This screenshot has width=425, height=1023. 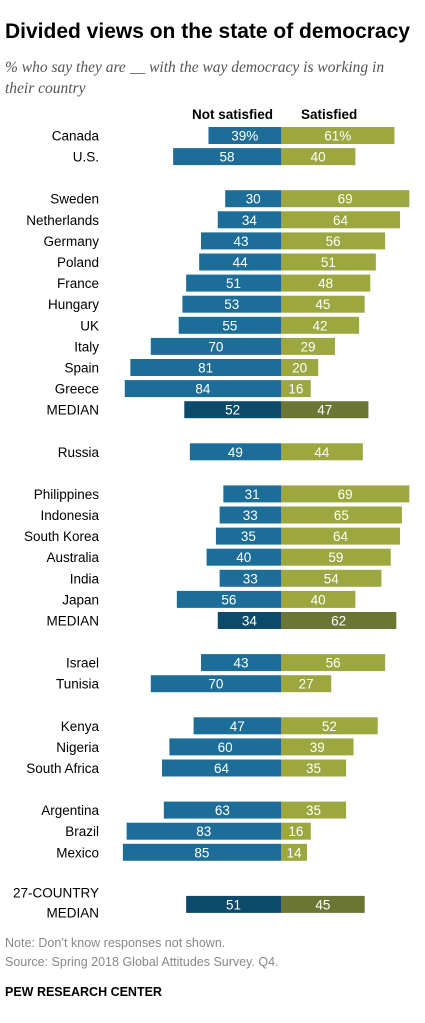 I want to click on value-not-satisfied: 83, so click(x=203, y=831).